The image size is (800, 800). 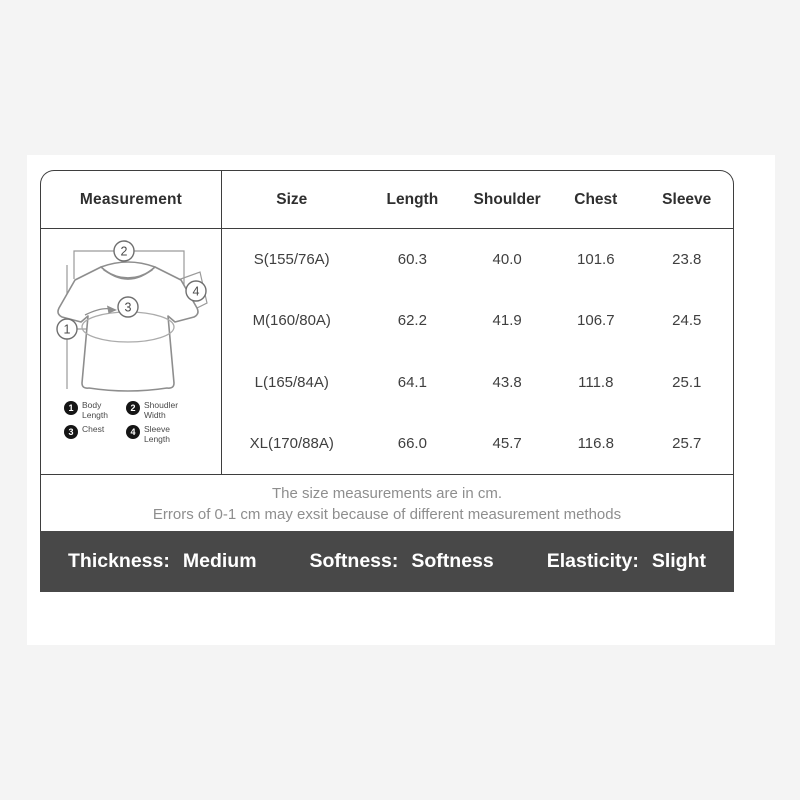 I want to click on attribute-thickness: Thickness: Medium, so click(x=162, y=561).